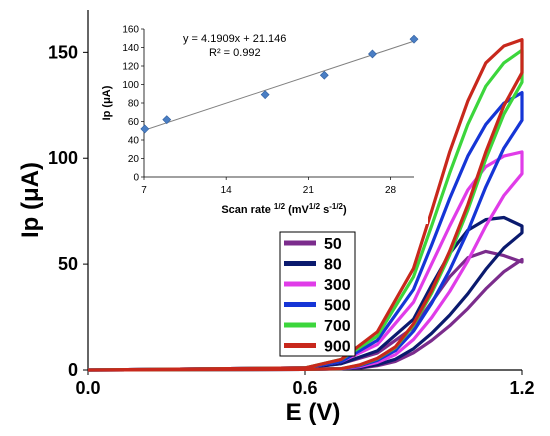 This screenshot has height=436, width=550. I want to click on y-tick-label: 150, so click(63, 52).